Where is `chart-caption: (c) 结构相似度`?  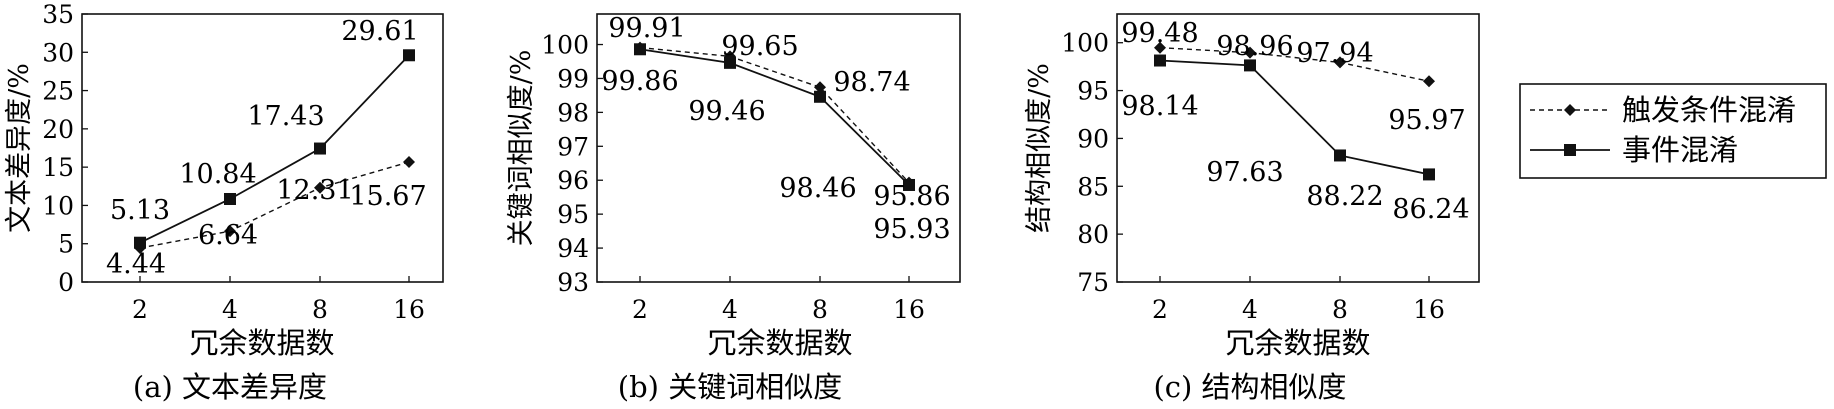
chart-caption: (c) 结构相似度 is located at coordinates (1249, 387).